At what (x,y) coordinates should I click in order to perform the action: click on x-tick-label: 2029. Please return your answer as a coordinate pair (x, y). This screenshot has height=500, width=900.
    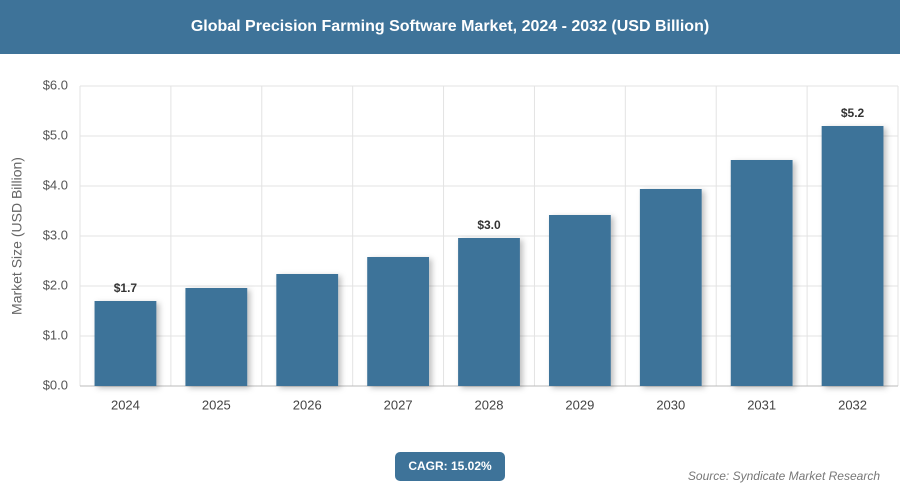
    Looking at the image, I should click on (579, 404).